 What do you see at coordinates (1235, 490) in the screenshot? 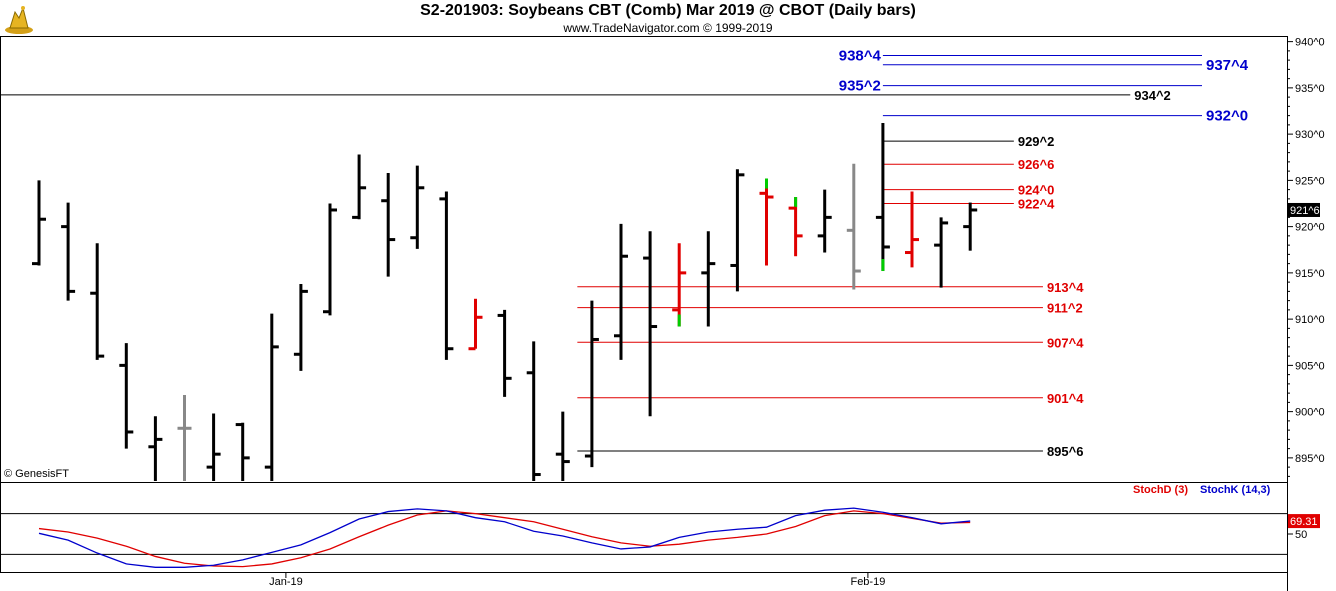
I see `stoch-legend-k: StochK (14,3)` at bounding box center [1235, 490].